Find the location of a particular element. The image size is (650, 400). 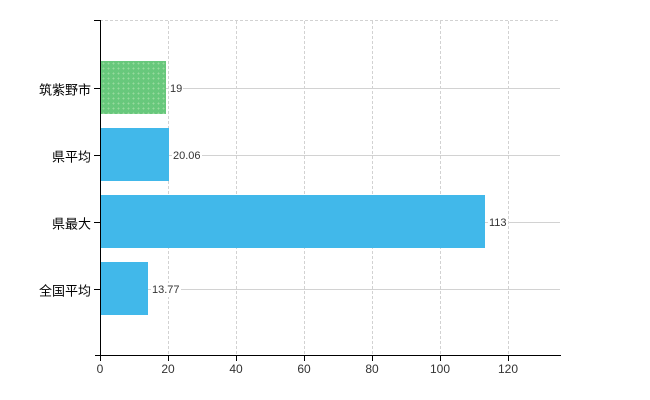

plot-top-border is located at coordinates (330, 20).